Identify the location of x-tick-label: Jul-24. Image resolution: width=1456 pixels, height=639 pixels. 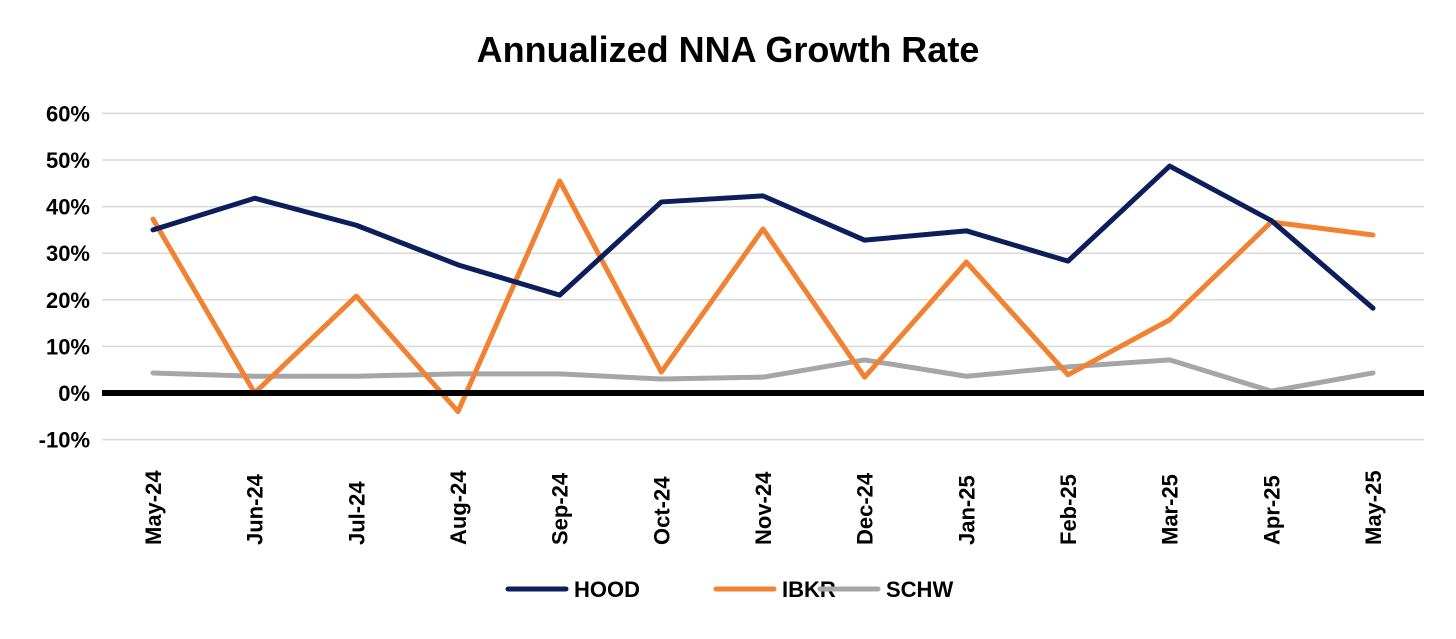
(356, 513).